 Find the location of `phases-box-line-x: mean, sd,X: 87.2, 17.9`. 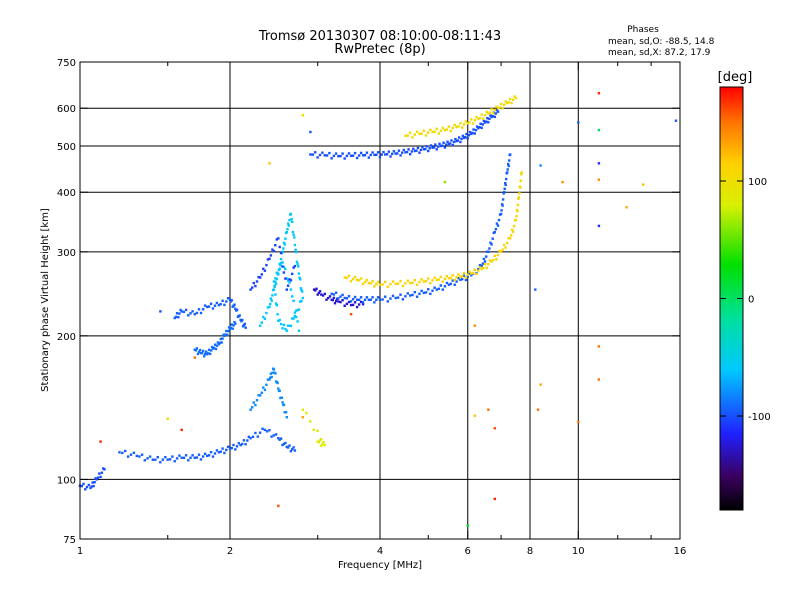

phases-box-line-x: mean, sd,X: 87.2, 17.9 is located at coordinates (659, 53).